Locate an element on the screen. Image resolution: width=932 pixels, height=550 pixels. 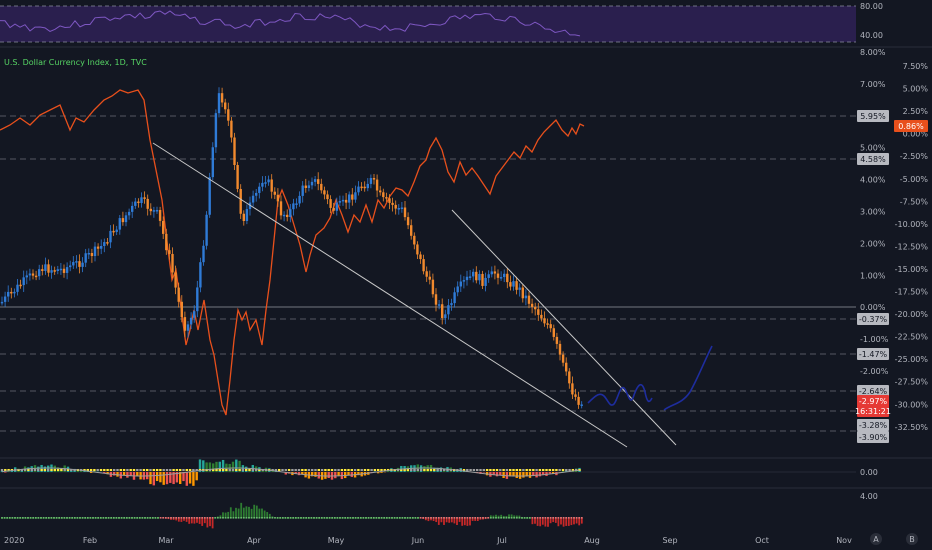
oscillator-pane: 0.00 4.00 is located at coordinates (466, 494).